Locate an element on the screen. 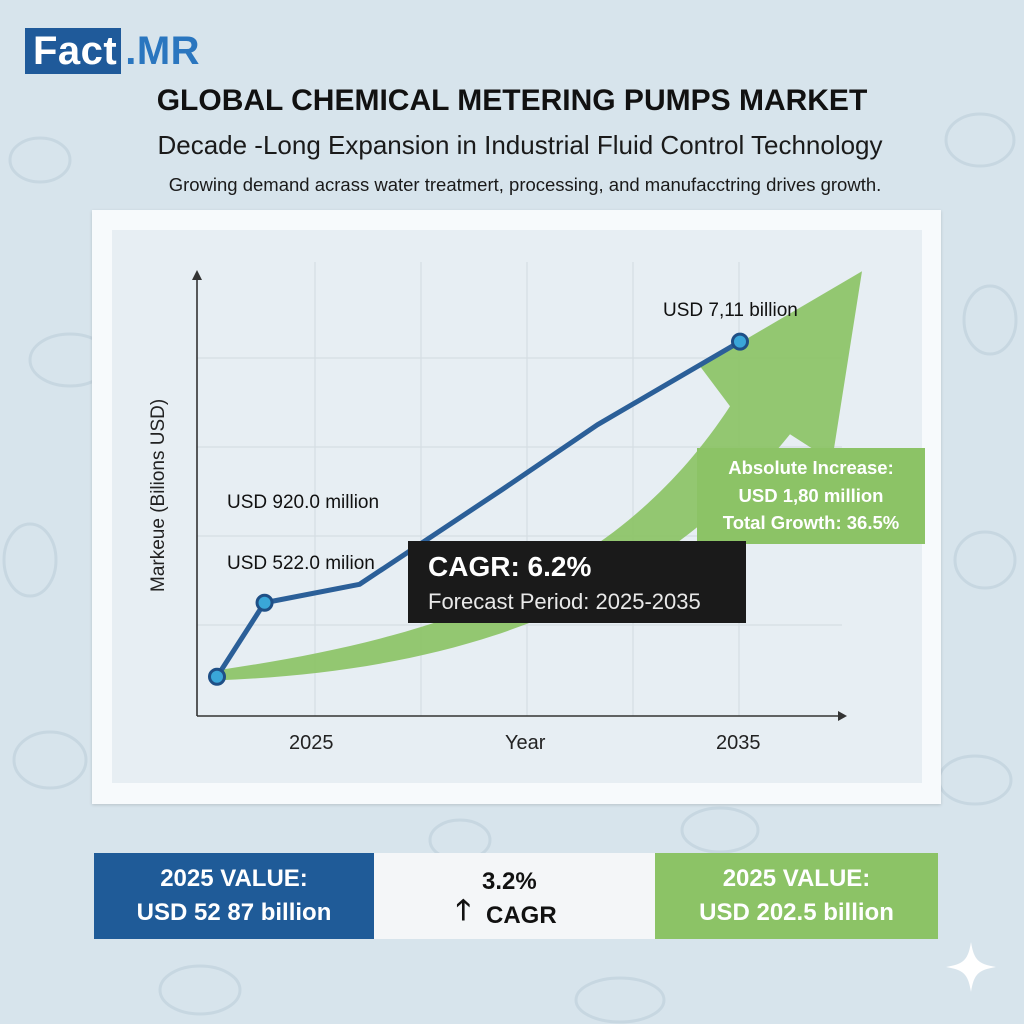 The image size is (1024, 1024). cagr-callout: CAGR: 6.2% Forecast Period: 2025-2035 is located at coordinates (577, 582).